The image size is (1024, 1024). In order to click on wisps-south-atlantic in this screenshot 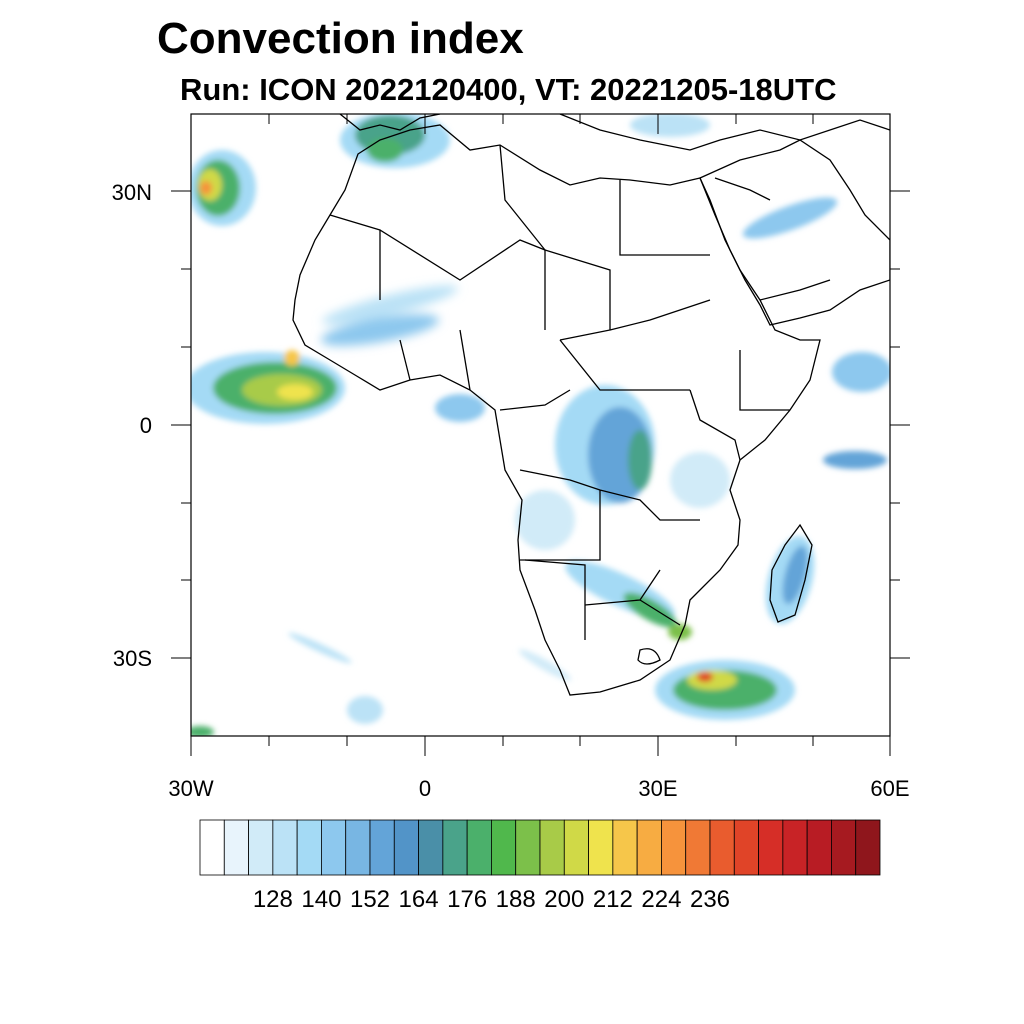, I will do `click(381, 684)`.